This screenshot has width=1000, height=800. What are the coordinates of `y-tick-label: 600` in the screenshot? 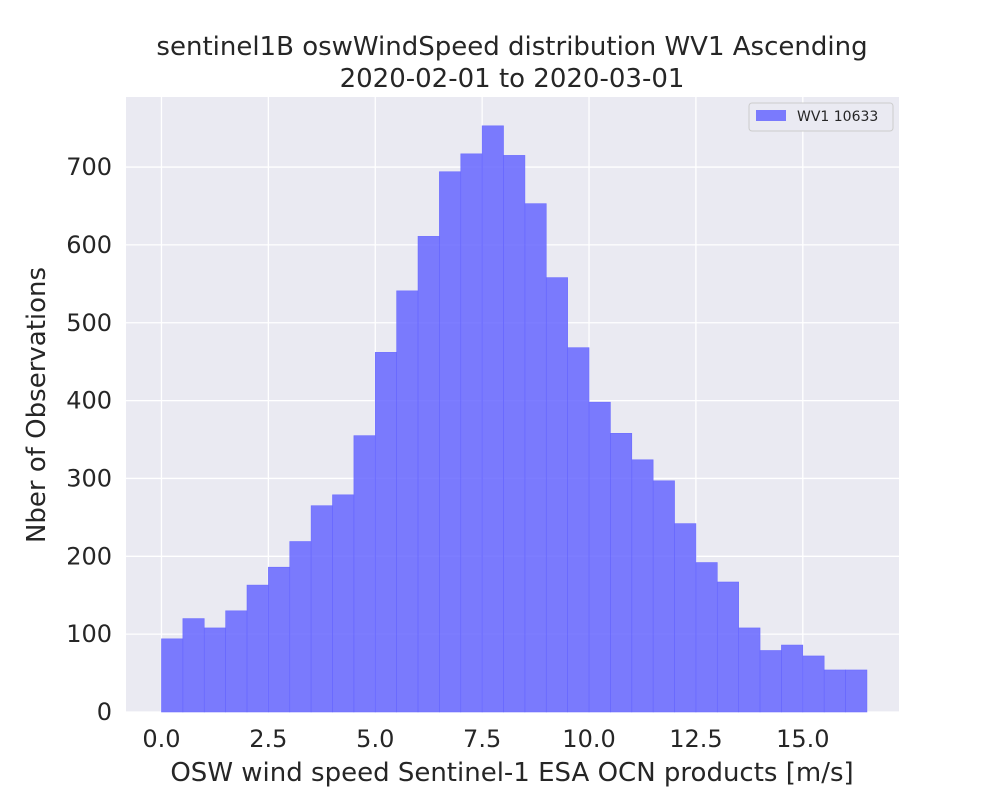 It's located at (89, 245).